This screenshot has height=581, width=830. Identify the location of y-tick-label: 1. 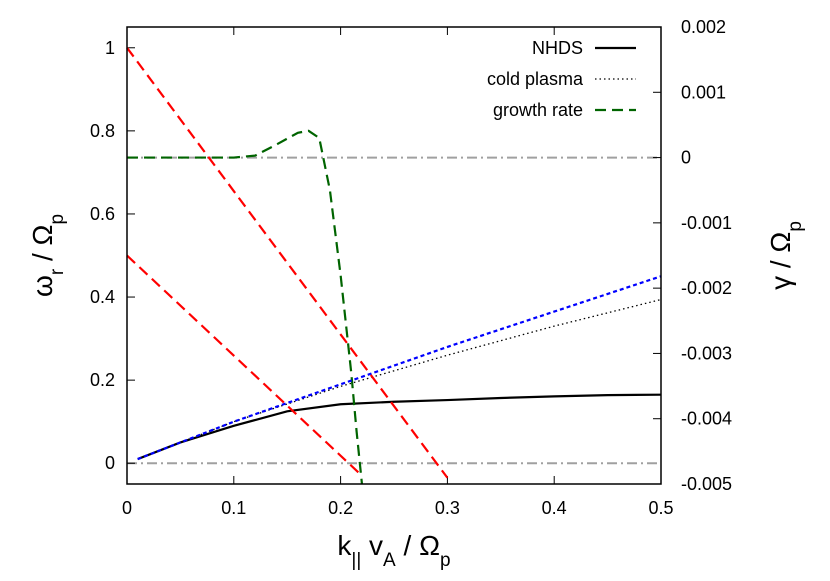
(110, 48).